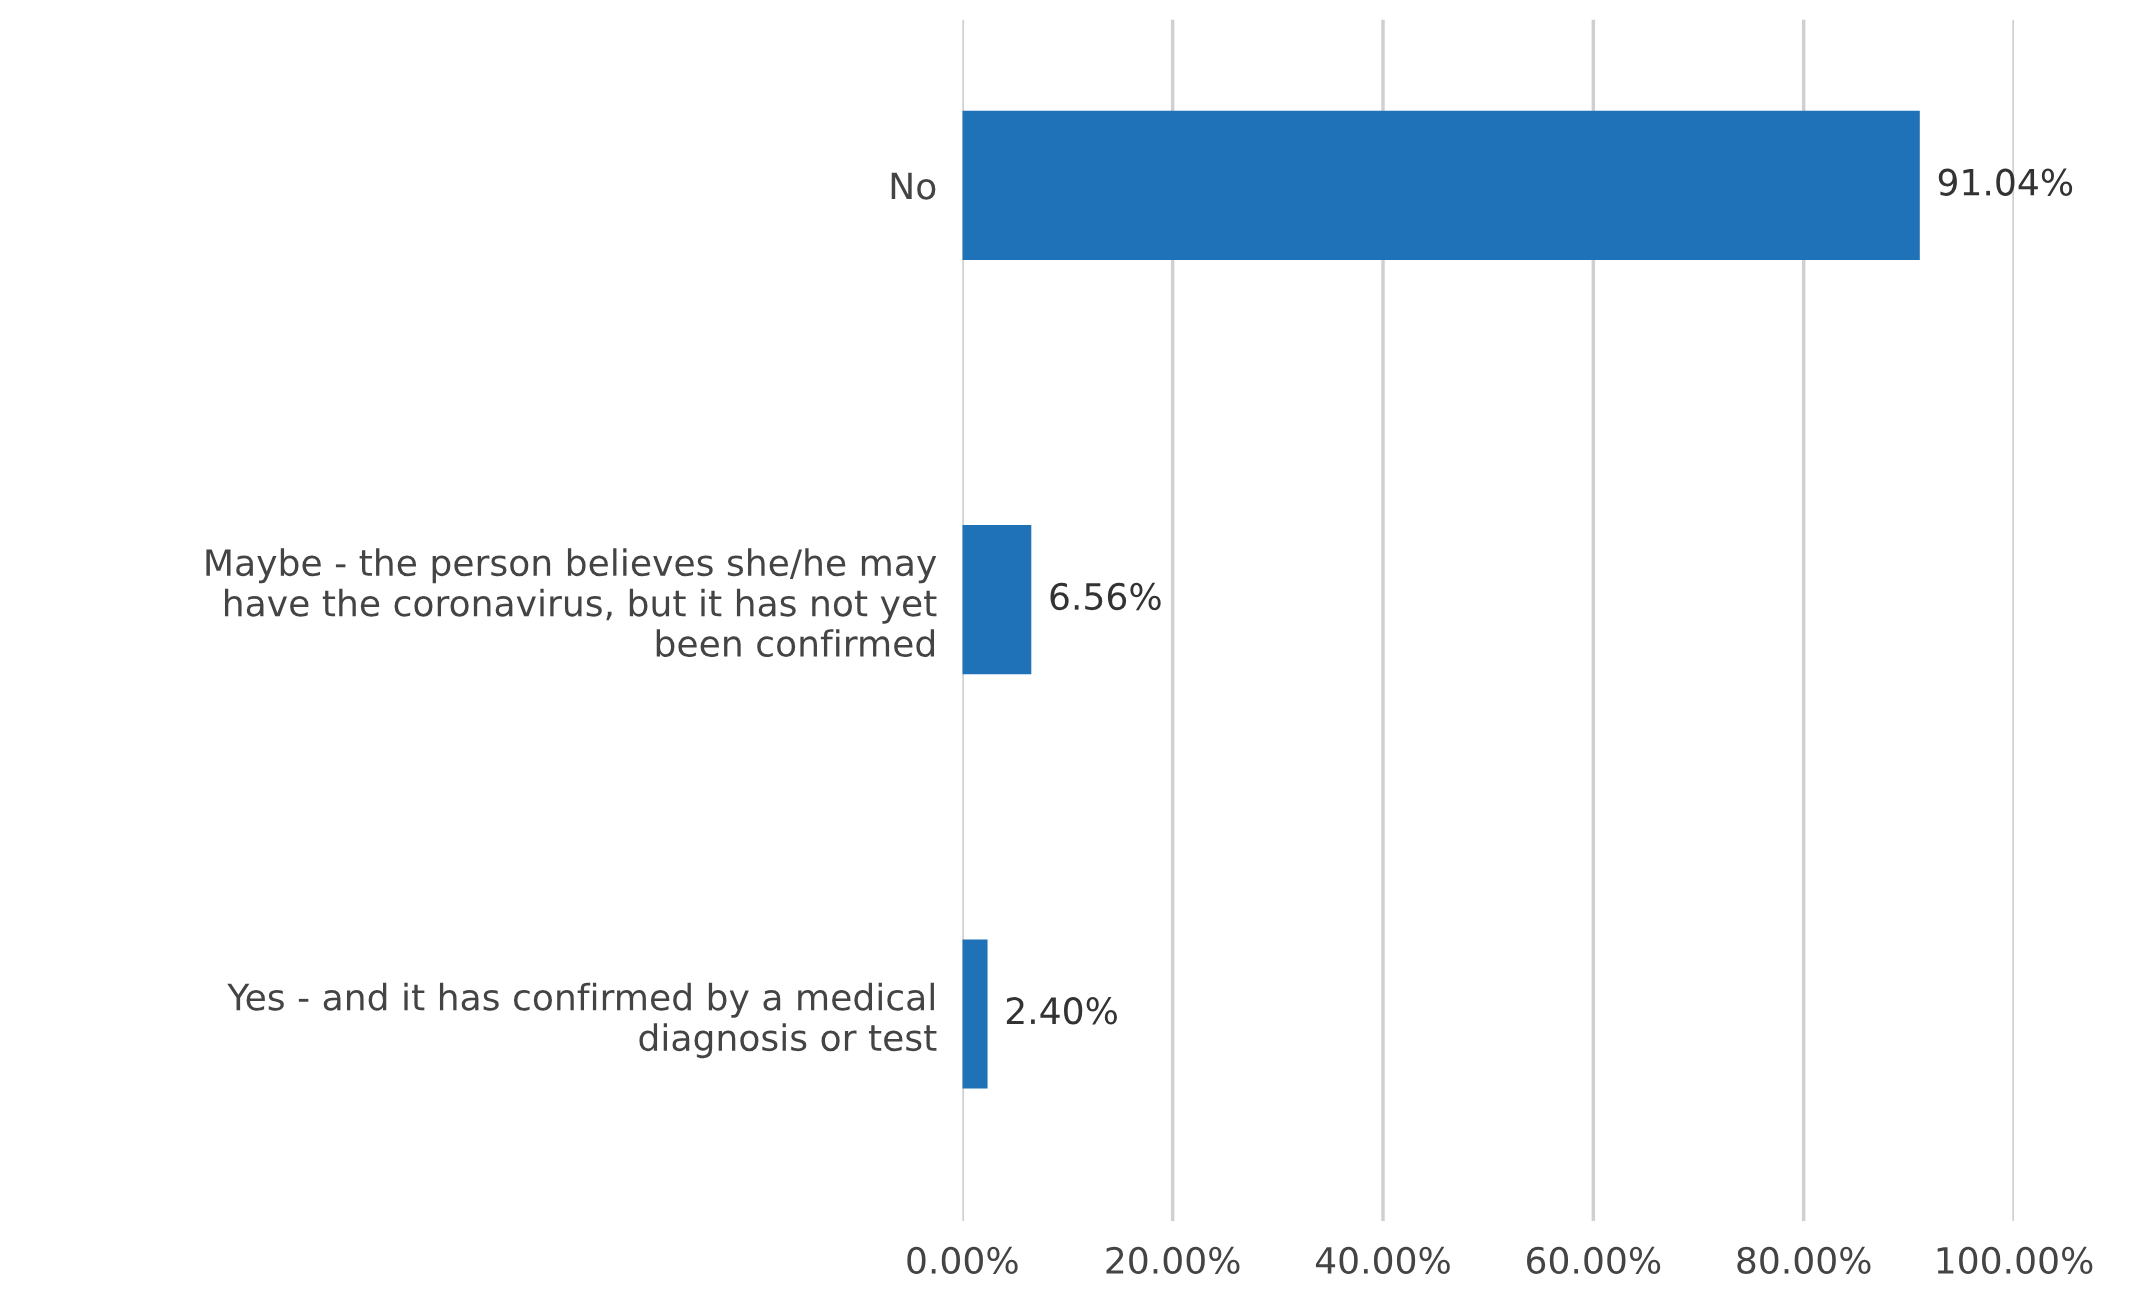 The height and width of the screenshot is (1313, 2129). Describe the element at coordinates (1173, 1260) in the screenshot. I see `x-tick-label: 20.00%` at that location.